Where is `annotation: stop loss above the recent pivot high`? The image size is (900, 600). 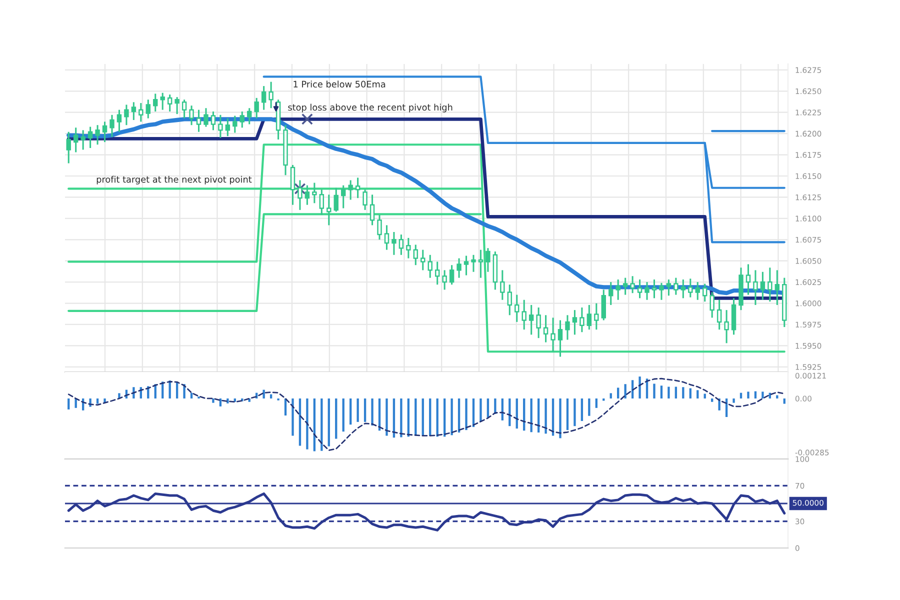
annotation: stop loss above the recent pivot high is located at coordinates (370, 108).